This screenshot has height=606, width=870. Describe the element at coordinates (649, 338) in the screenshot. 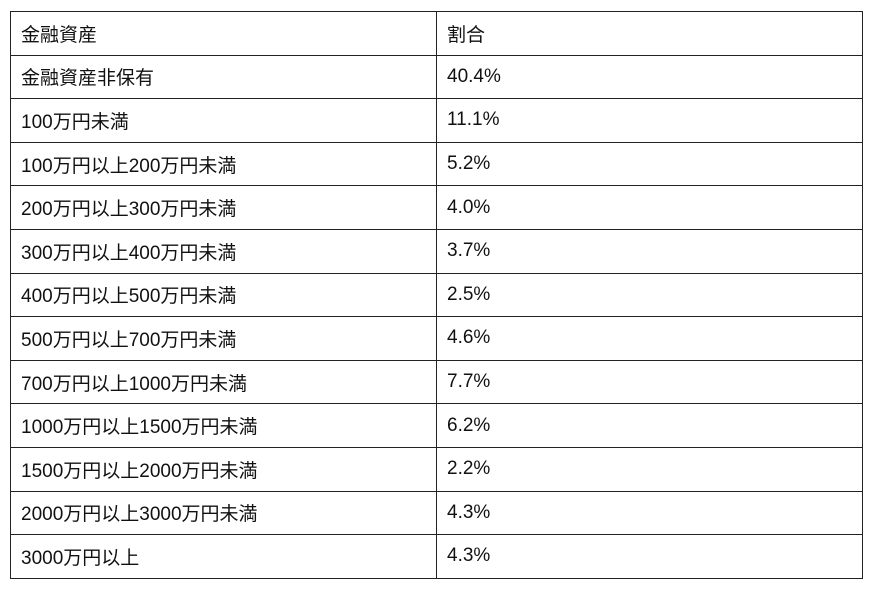

I see `ratio-cell: 4.6%` at that location.